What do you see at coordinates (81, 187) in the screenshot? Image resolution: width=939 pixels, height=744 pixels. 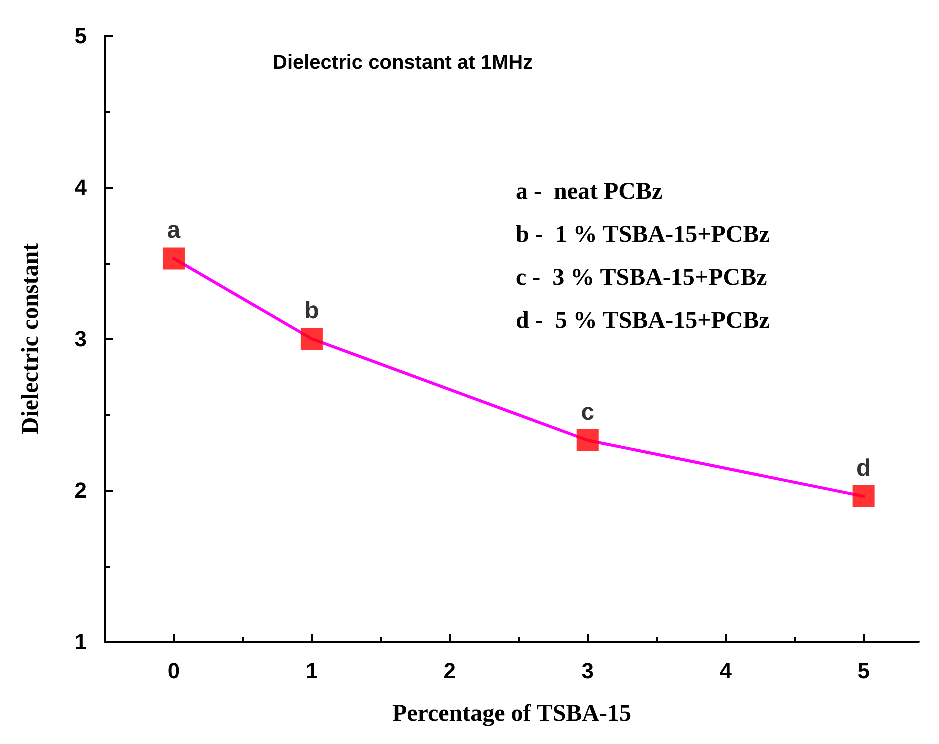 I see `y-tick-label: 4` at bounding box center [81, 187].